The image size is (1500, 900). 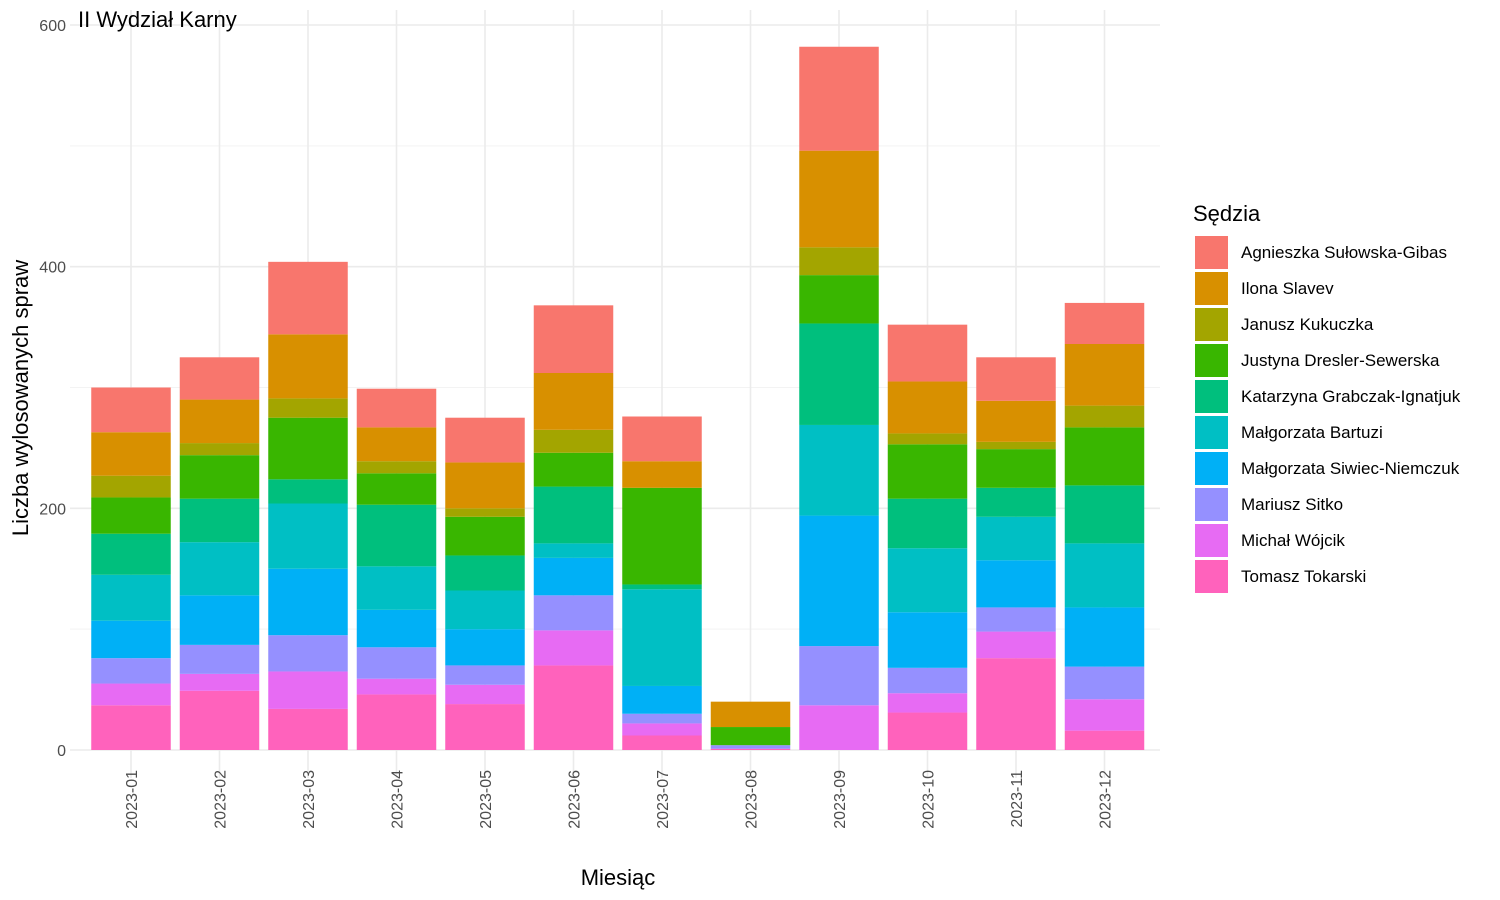 I want to click on x-tick-label: 2023-03, so click(x=309, y=799).